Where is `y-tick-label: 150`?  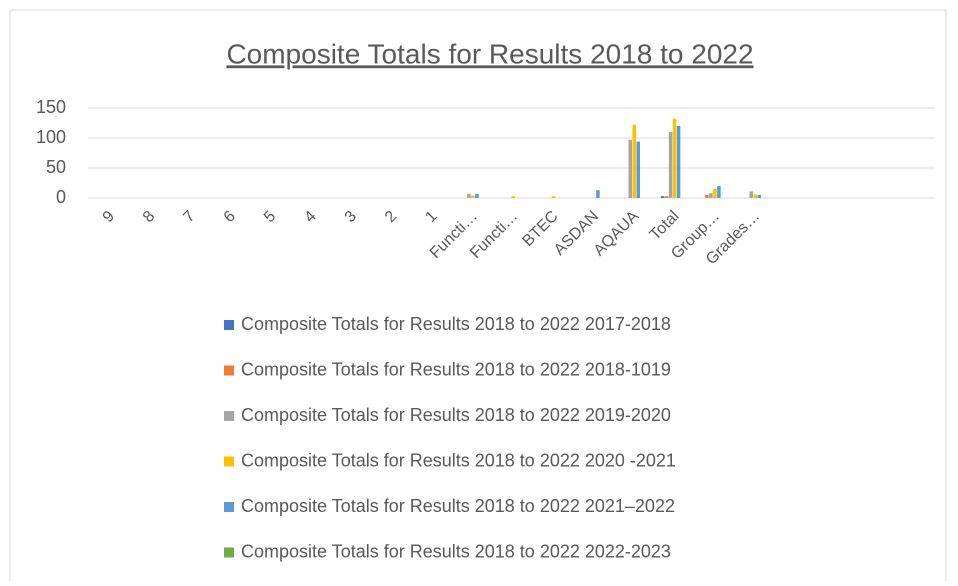 y-tick-label: 150 is located at coordinates (51, 107).